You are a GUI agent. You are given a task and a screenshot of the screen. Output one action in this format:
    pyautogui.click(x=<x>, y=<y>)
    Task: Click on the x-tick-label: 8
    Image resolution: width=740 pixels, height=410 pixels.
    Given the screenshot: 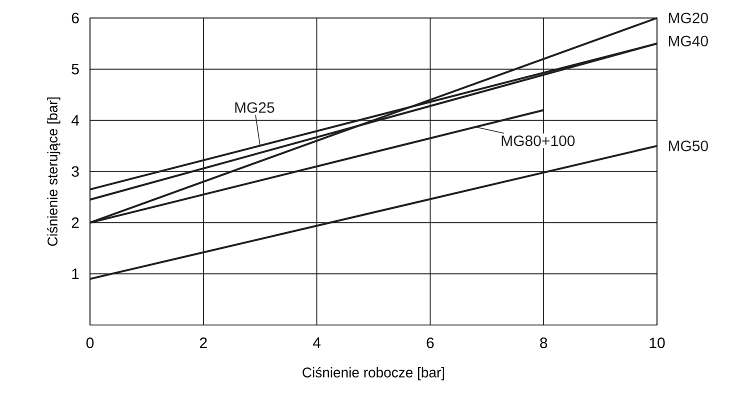 What is the action you would take?
    pyautogui.click(x=544, y=343)
    